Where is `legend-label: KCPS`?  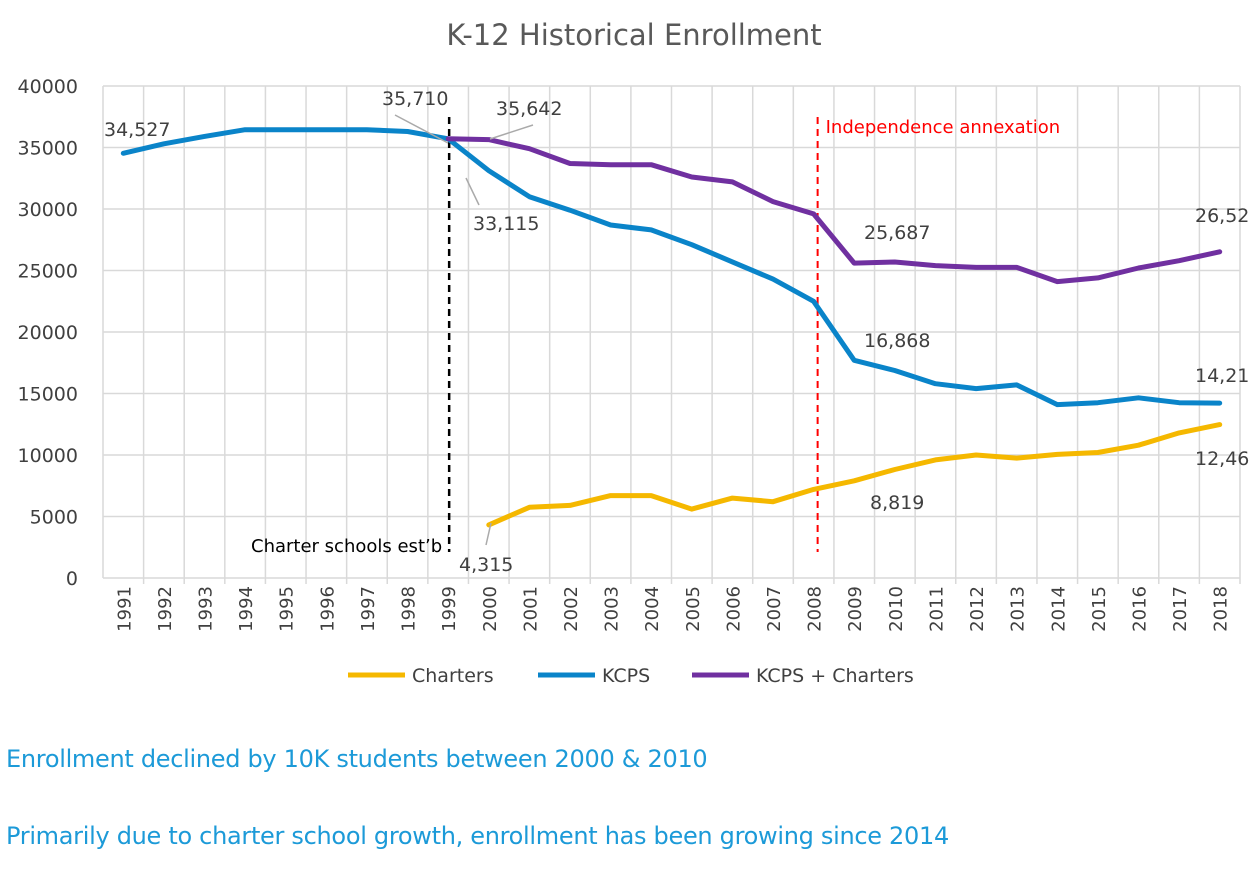 legend-label: KCPS is located at coordinates (626, 676).